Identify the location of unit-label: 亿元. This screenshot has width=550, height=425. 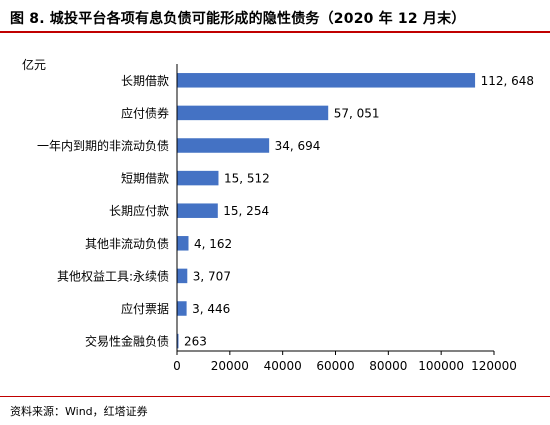
(34, 64).